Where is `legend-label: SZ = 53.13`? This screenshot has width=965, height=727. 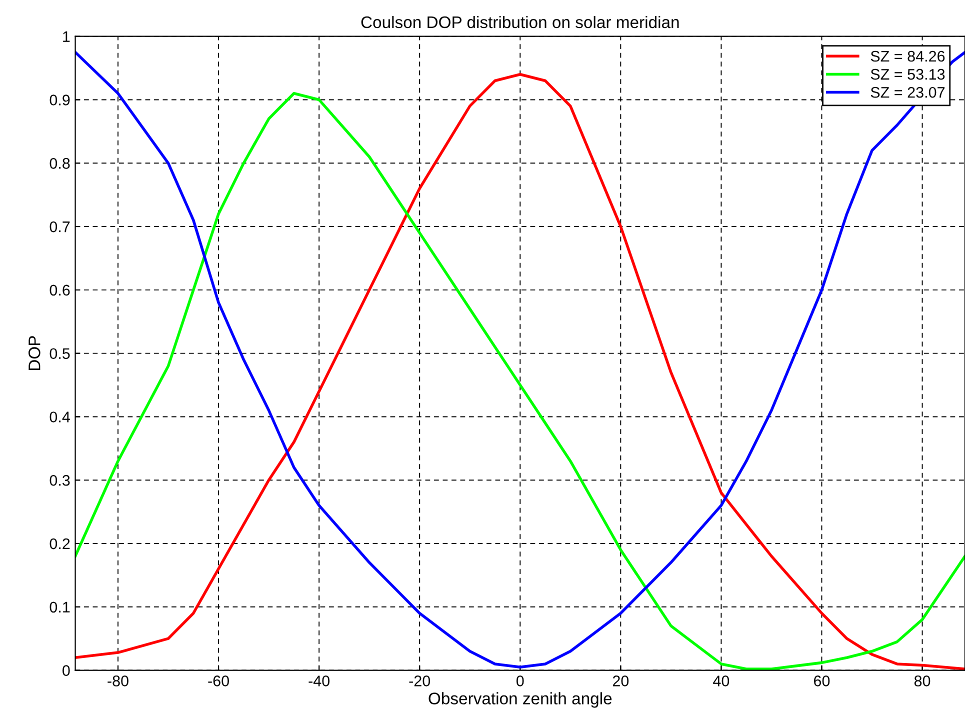
legend-label: SZ = 53.13 is located at coordinates (907, 74).